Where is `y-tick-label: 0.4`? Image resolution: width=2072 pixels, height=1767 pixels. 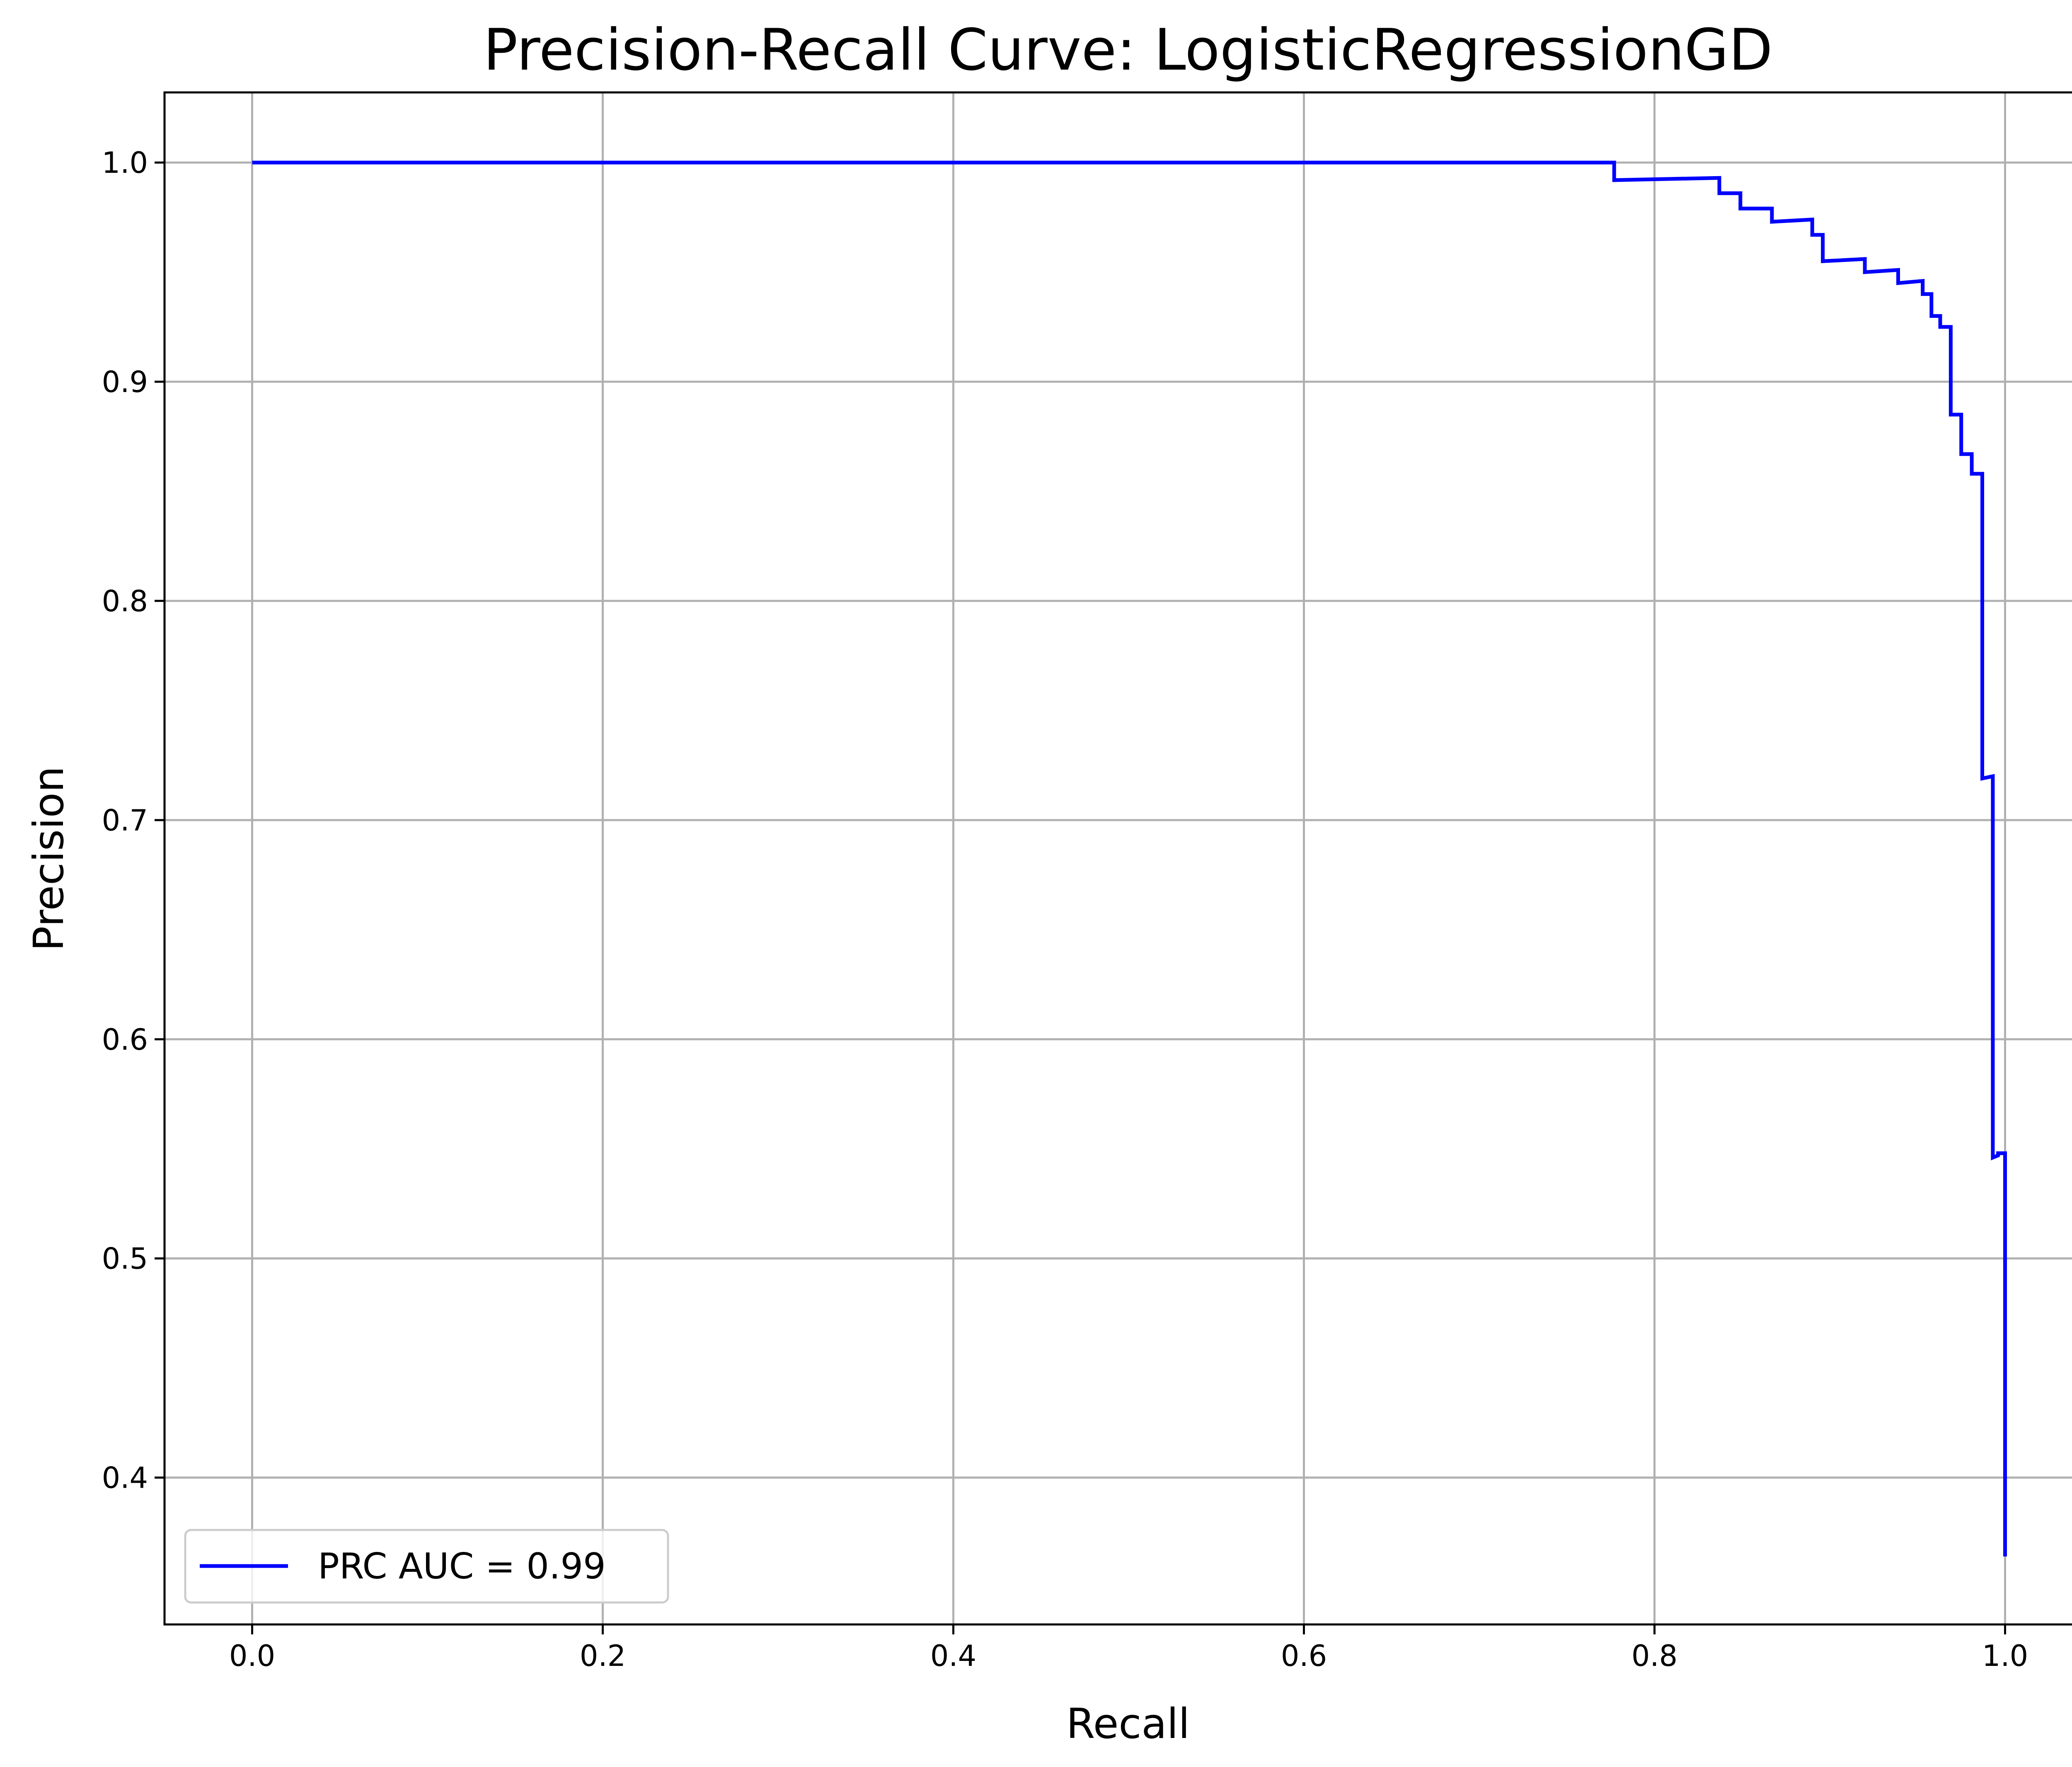 y-tick-label: 0.4 is located at coordinates (125, 1478).